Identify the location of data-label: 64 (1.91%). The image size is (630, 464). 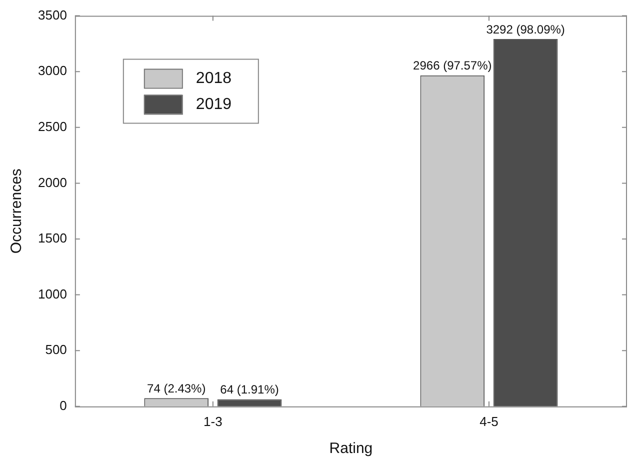
(249, 389).